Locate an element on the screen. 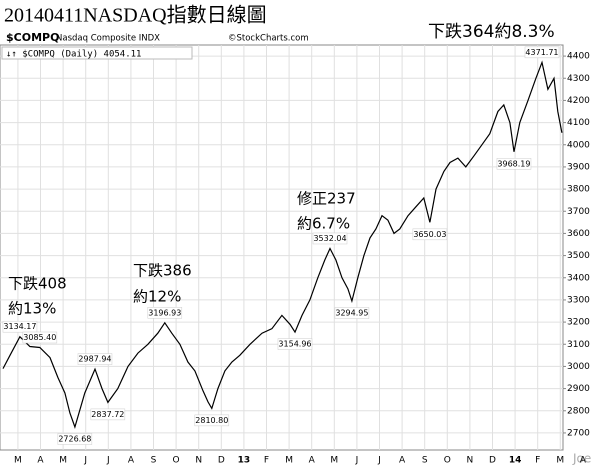  annotation: 下跌386 is located at coordinates (162, 271).